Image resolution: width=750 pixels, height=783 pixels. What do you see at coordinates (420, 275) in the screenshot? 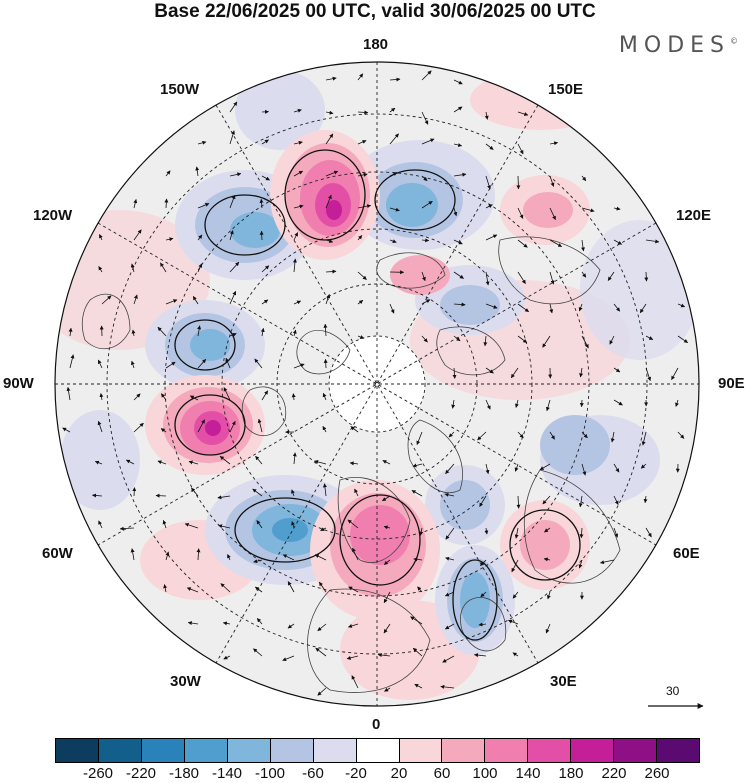
I see `positive-anomaly` at bounding box center [420, 275].